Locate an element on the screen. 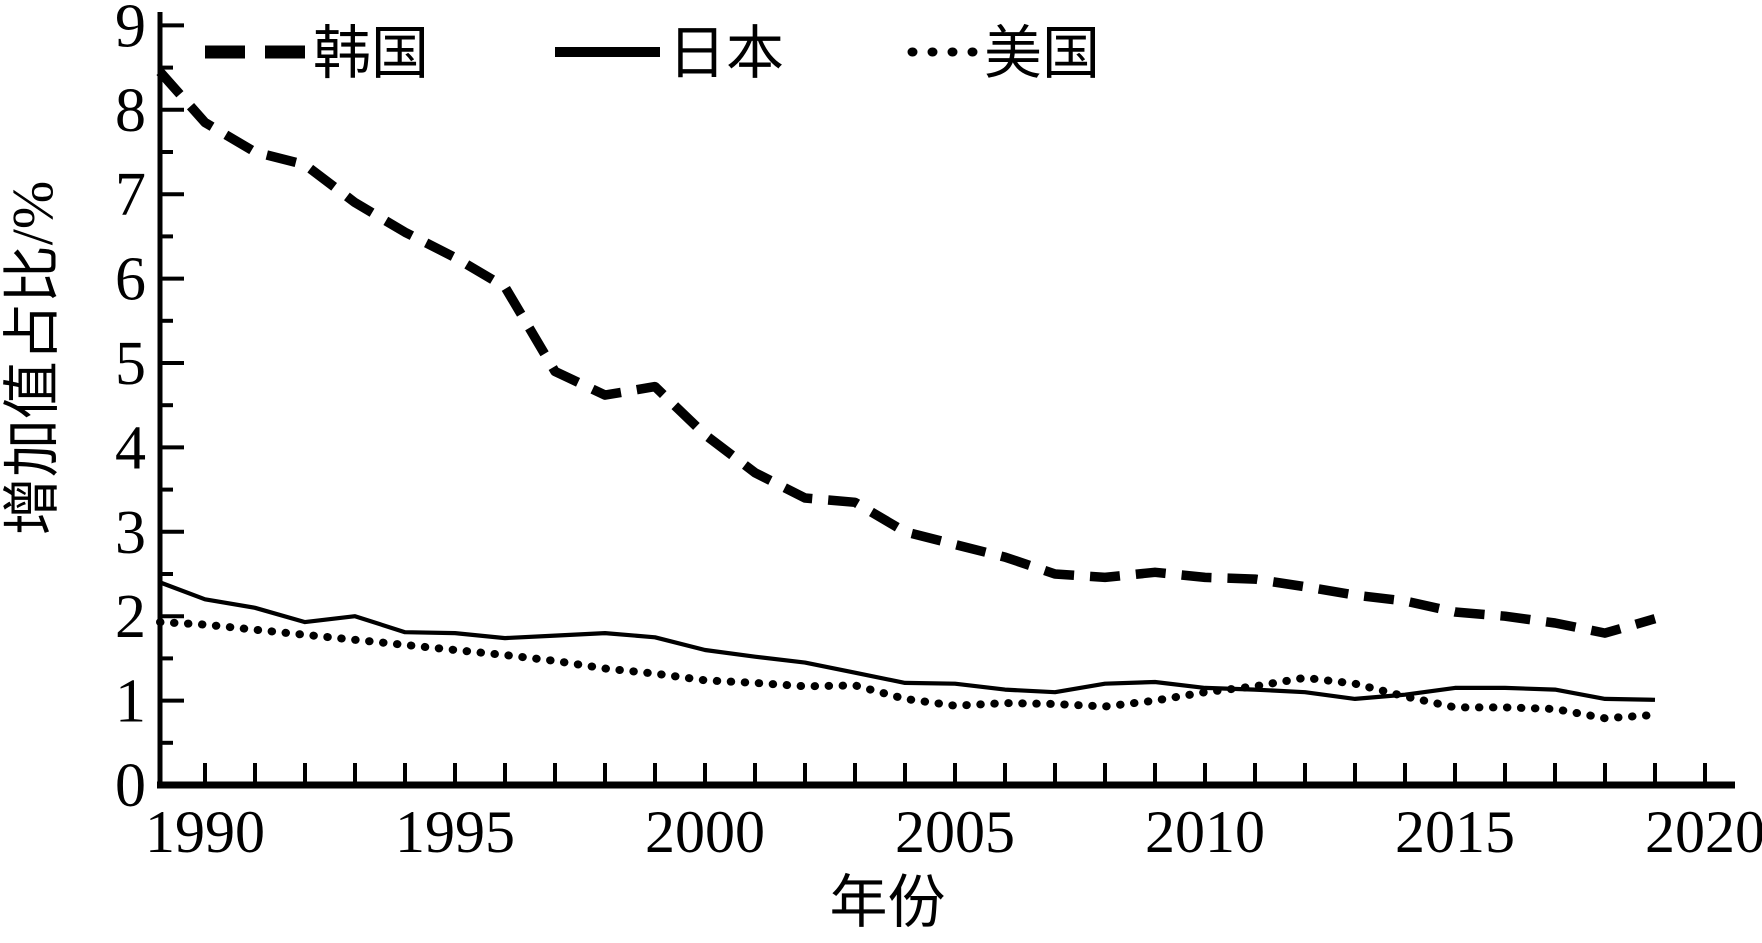 The height and width of the screenshot is (943, 1762). legend-label-usa: 美国 is located at coordinates (1042, 53).